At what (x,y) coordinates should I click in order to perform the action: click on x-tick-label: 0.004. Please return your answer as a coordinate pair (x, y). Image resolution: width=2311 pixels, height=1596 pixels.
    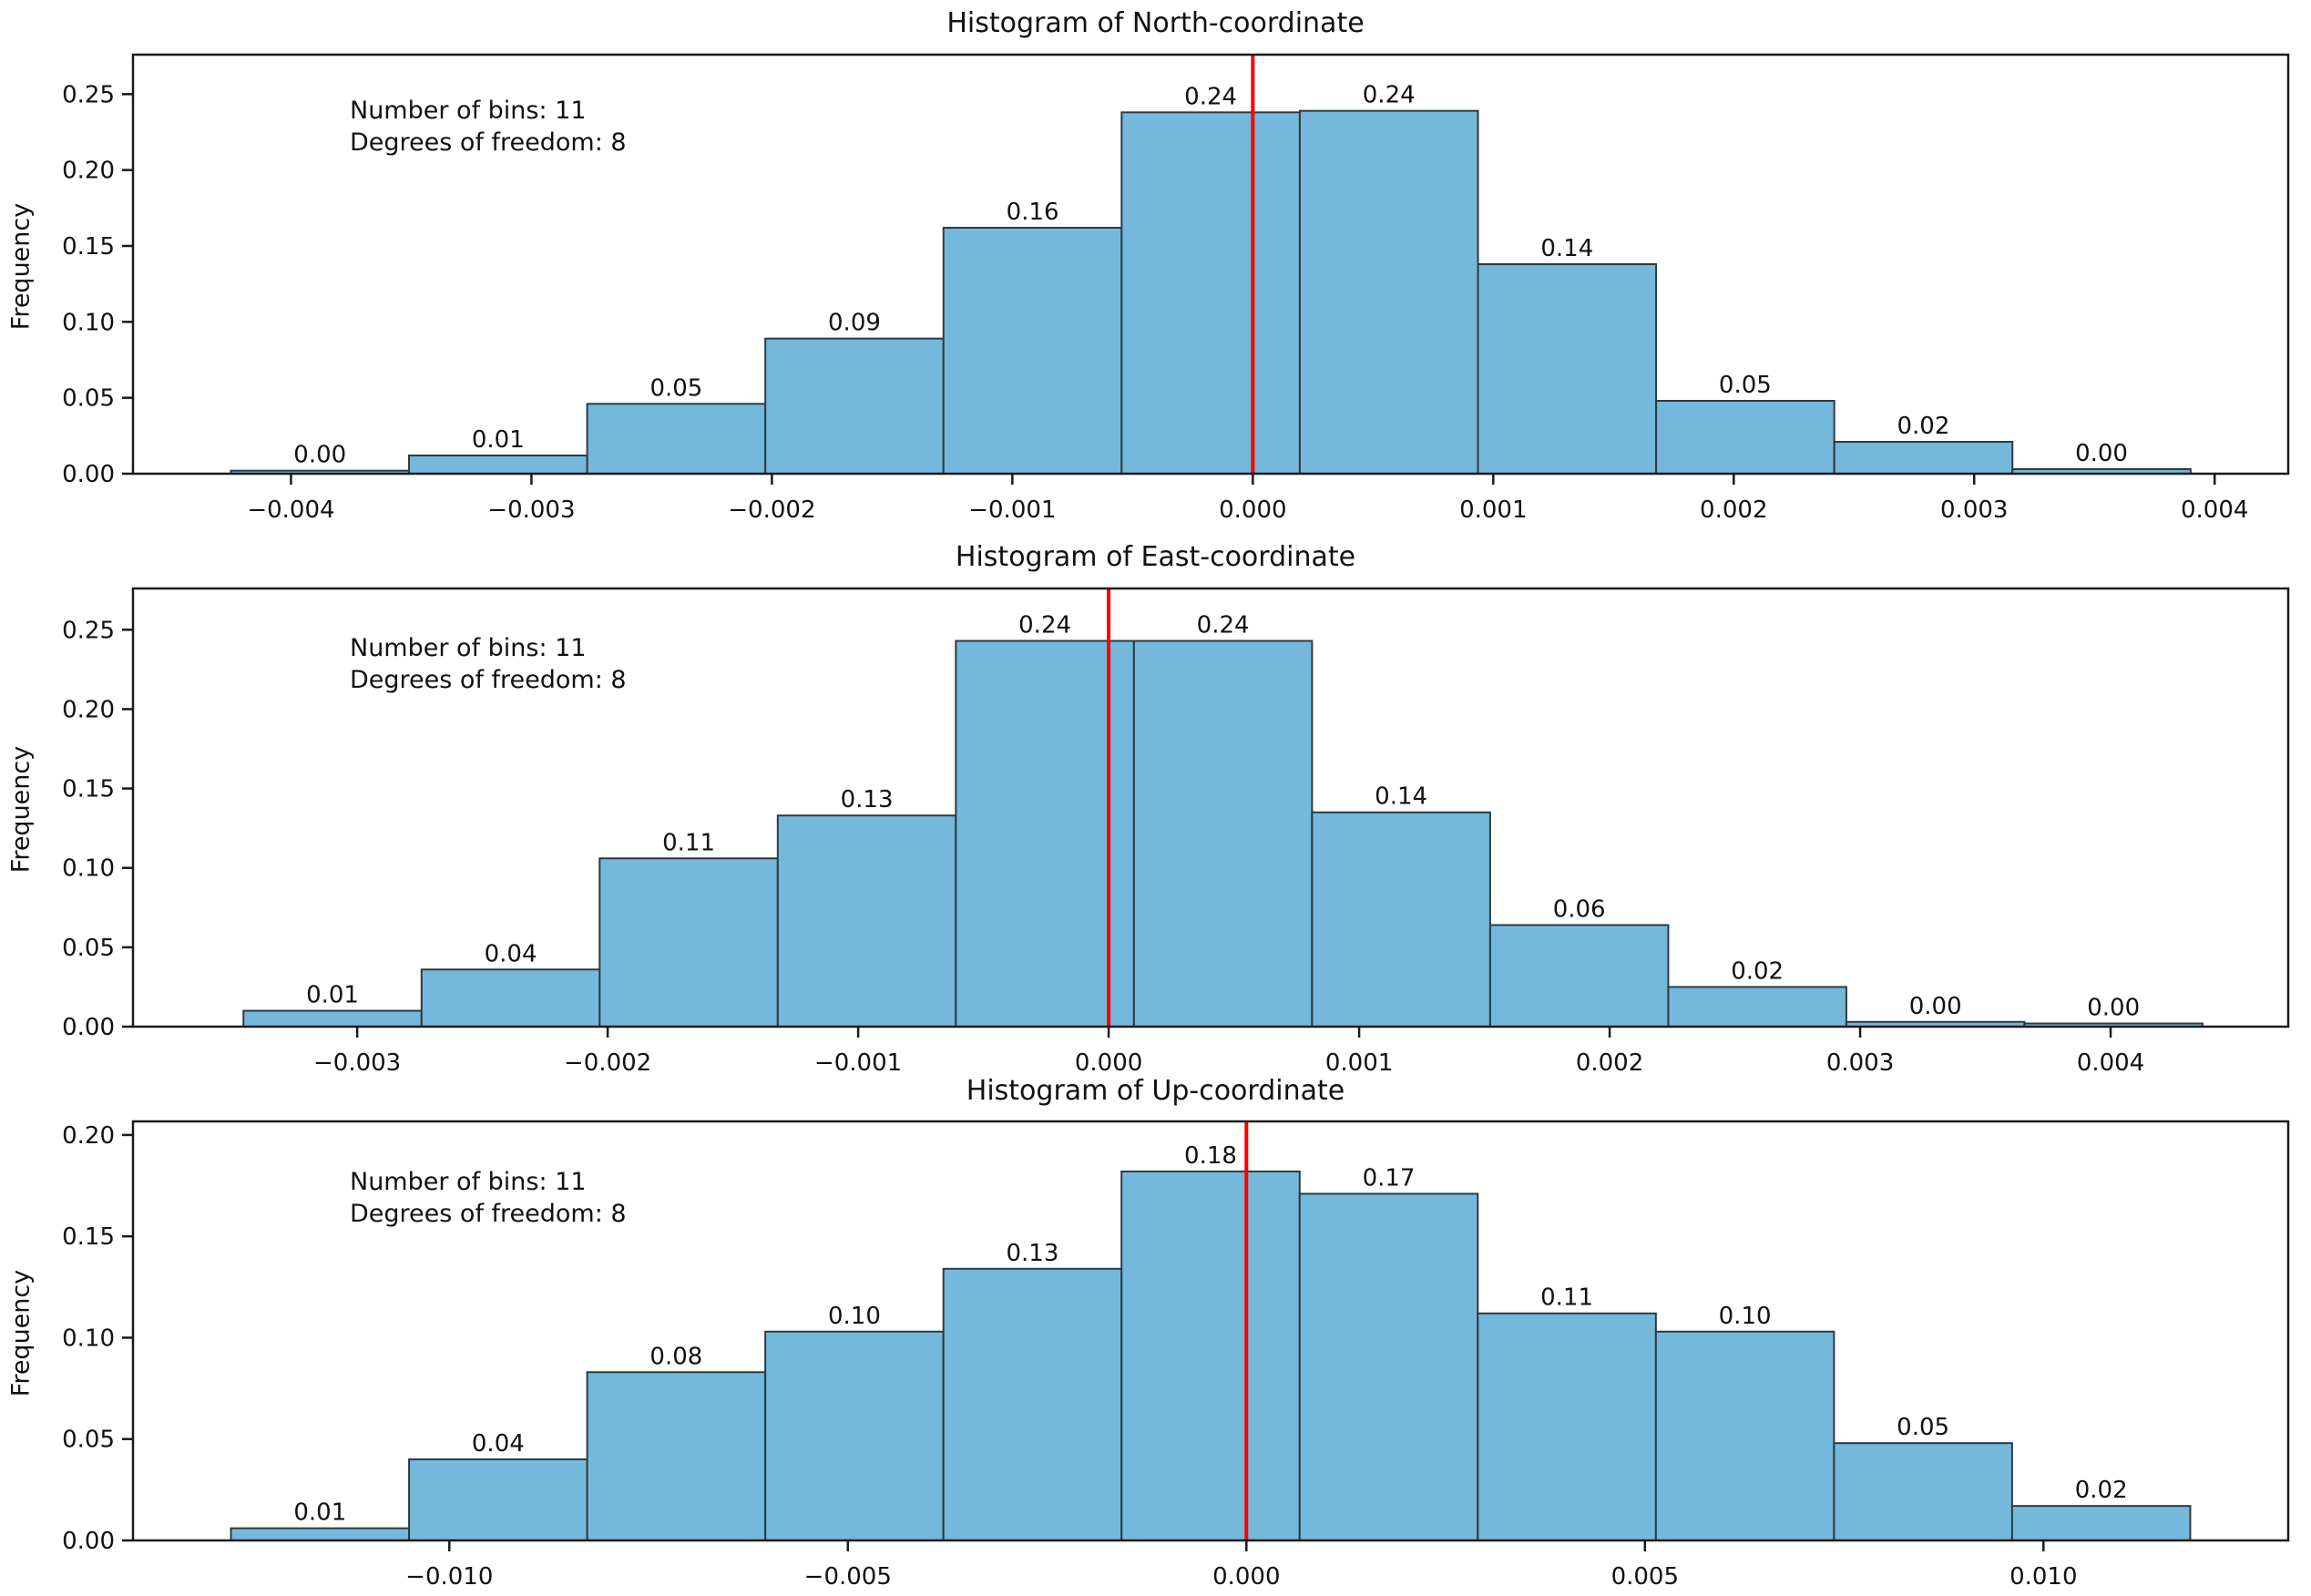
    Looking at the image, I should click on (2111, 1063).